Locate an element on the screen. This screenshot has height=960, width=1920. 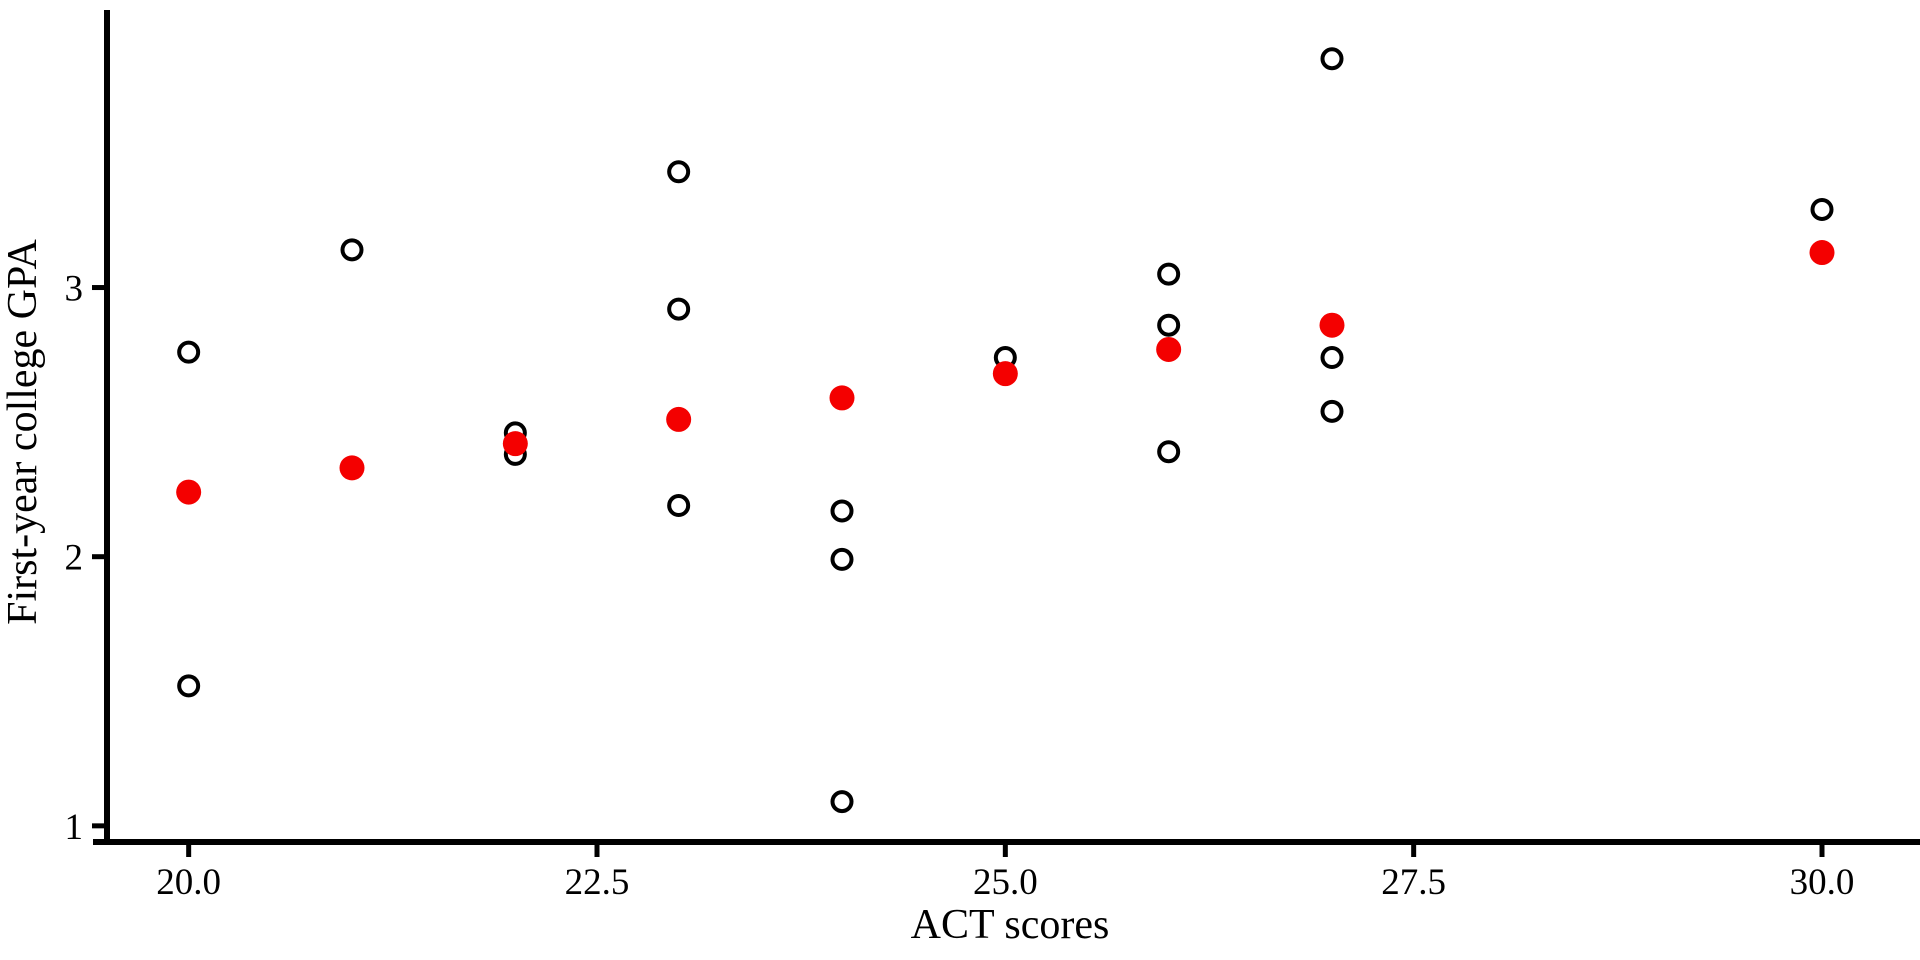
x-tick-label: 20.0 is located at coordinates (188, 882).